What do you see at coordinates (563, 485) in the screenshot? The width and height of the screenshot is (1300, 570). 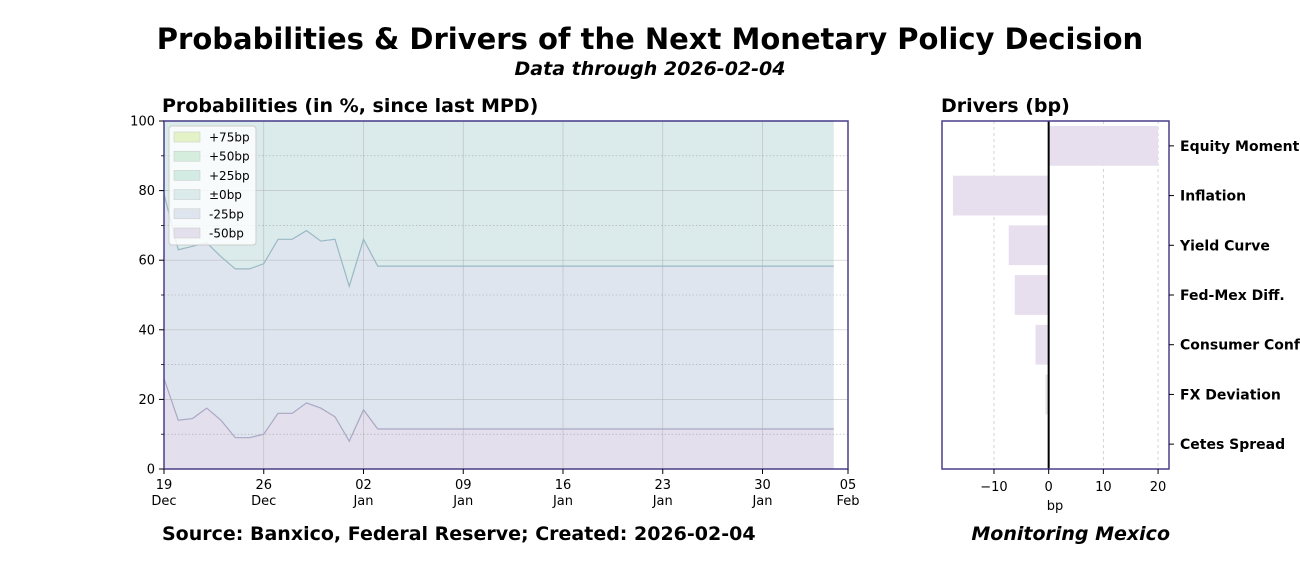 I see `x-tick-day: 16` at bounding box center [563, 485].